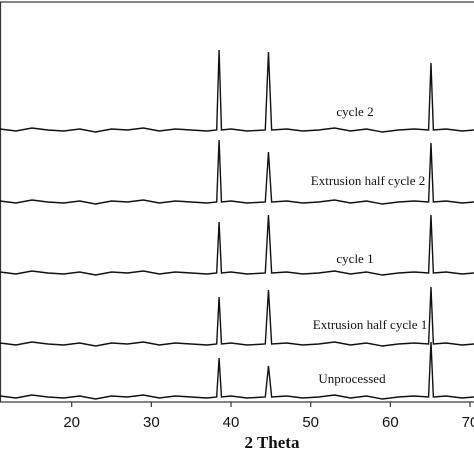  I want to click on x-tick-label: 50, so click(310, 422).